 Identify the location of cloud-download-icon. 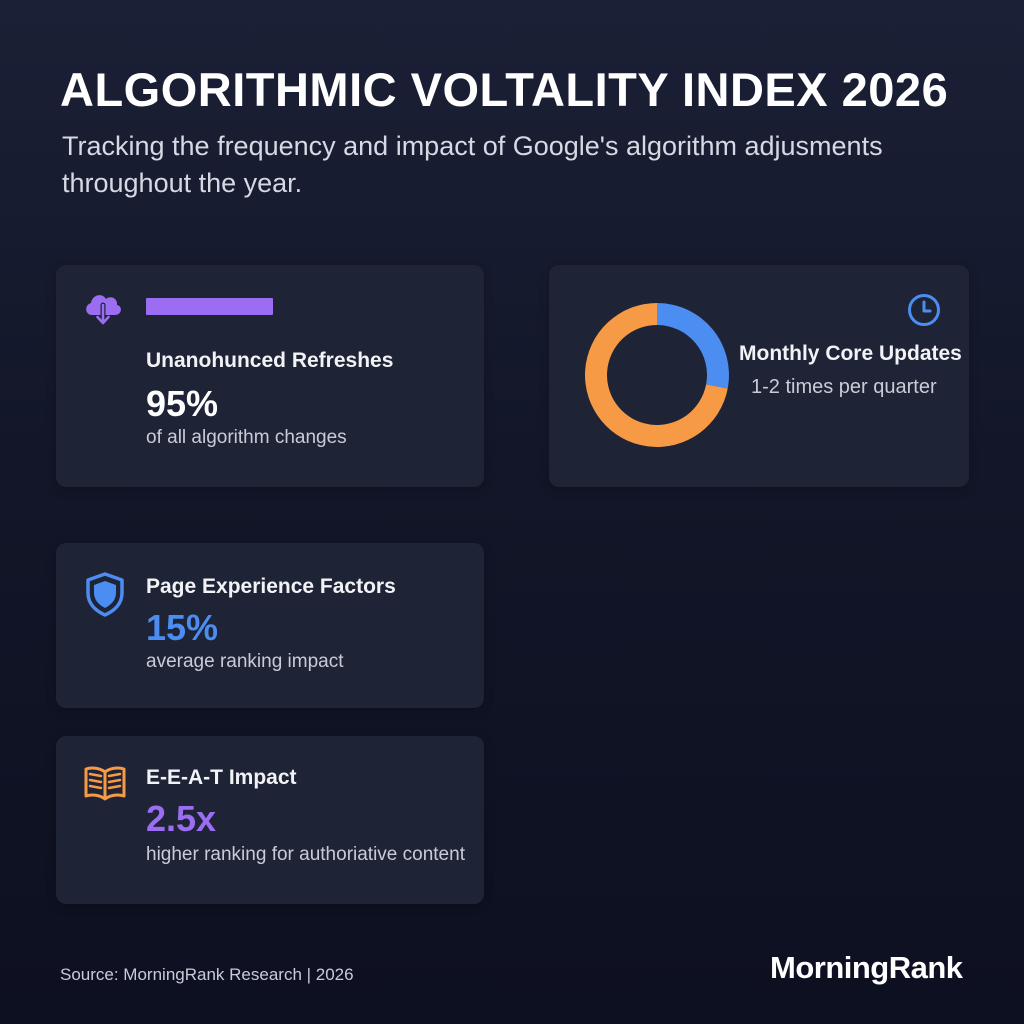
(103, 311).